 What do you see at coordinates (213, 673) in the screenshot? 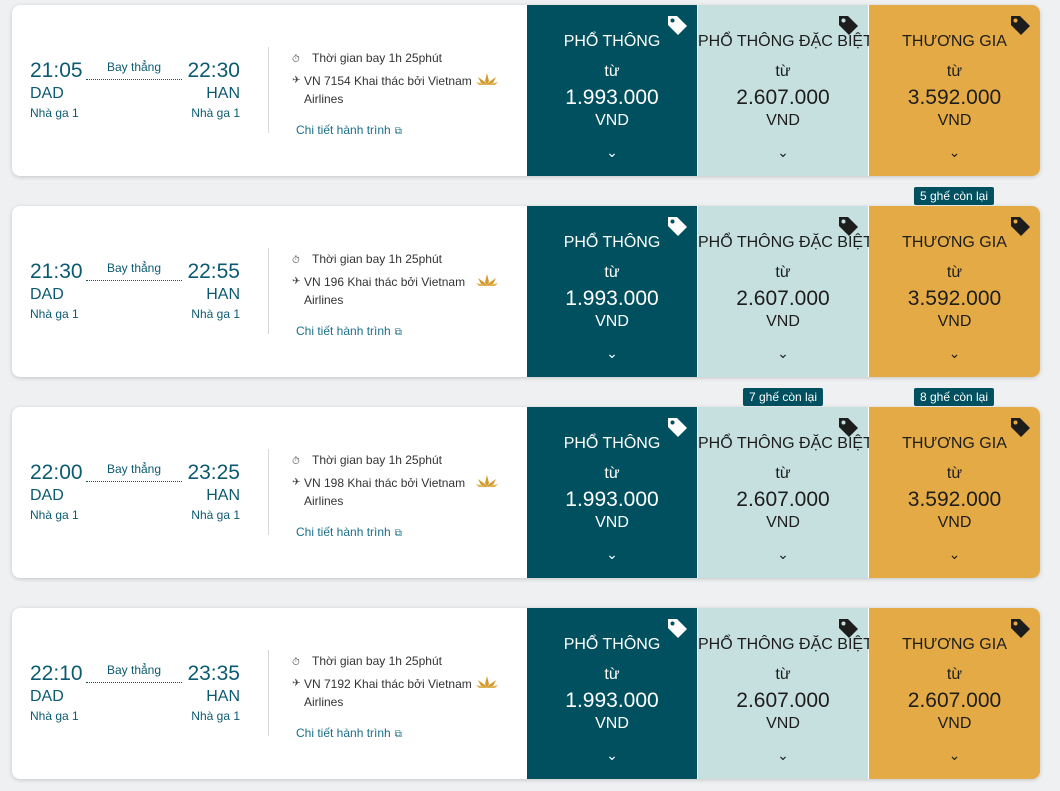
I see `arrival-time: 23:35` at bounding box center [213, 673].